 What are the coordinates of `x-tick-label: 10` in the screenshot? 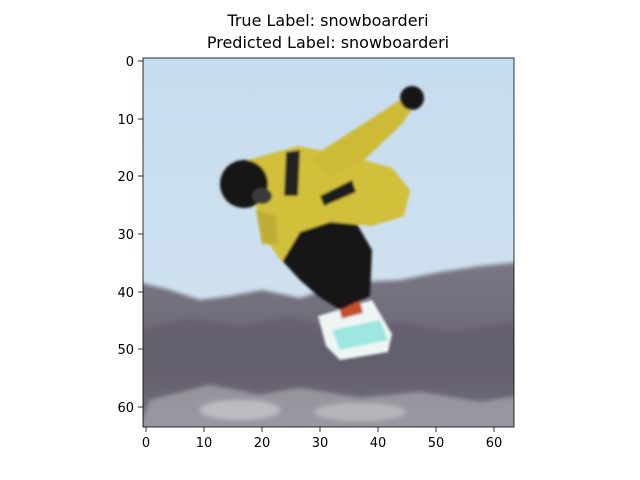 It's located at (204, 443).